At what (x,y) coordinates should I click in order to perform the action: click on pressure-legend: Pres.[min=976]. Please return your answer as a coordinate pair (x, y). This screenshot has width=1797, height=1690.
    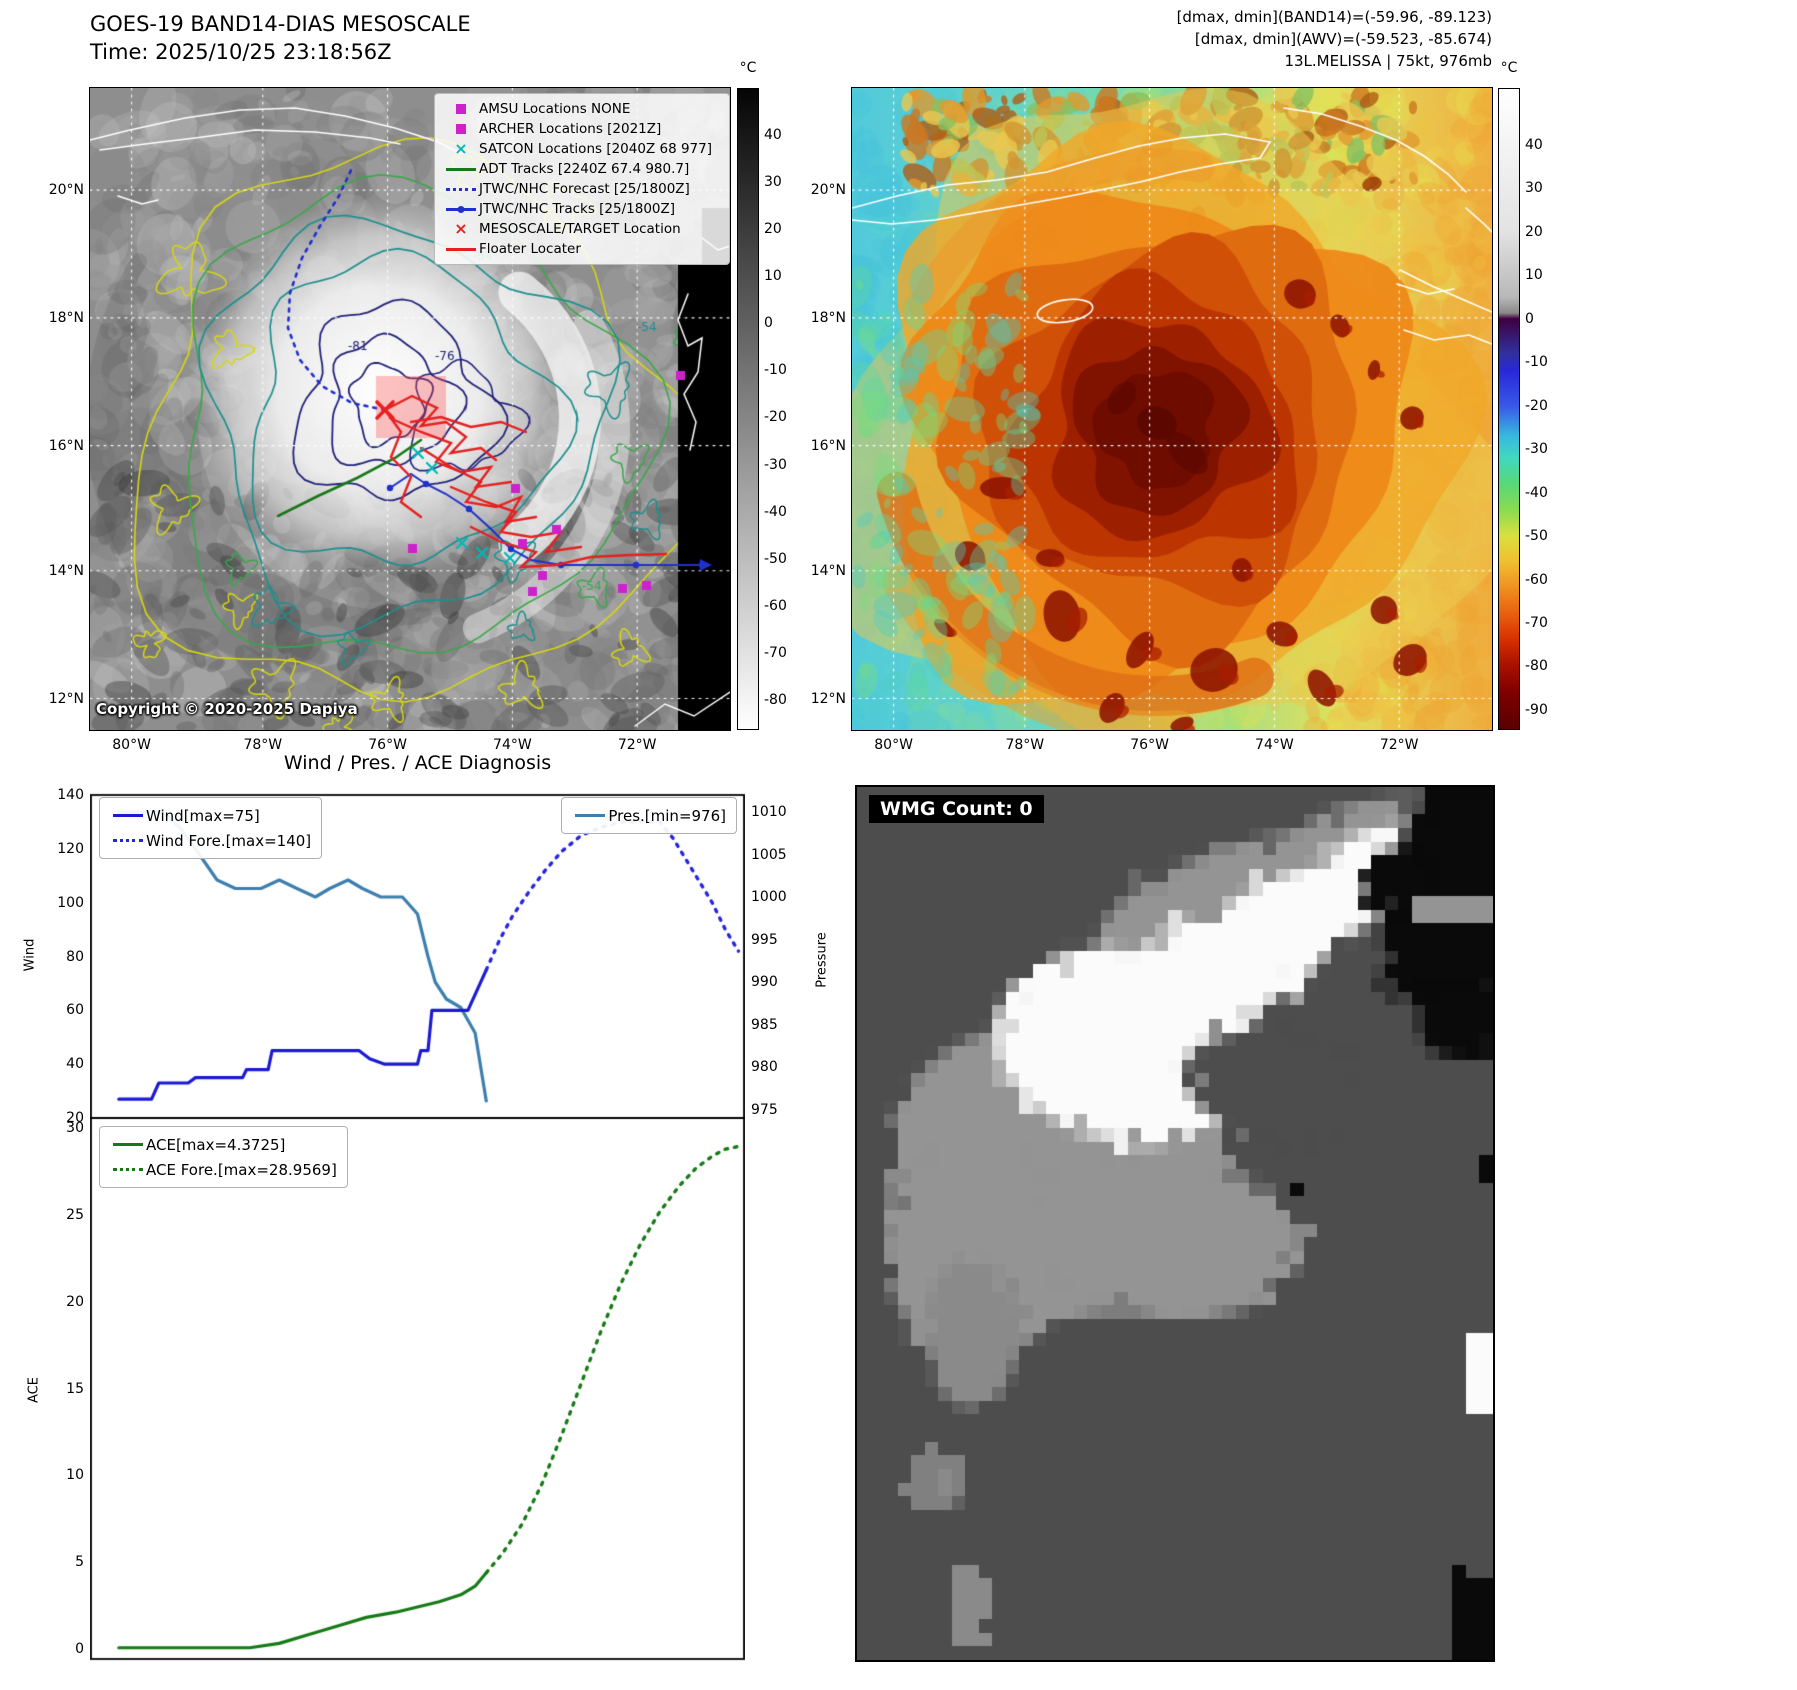
    Looking at the image, I should click on (649, 815).